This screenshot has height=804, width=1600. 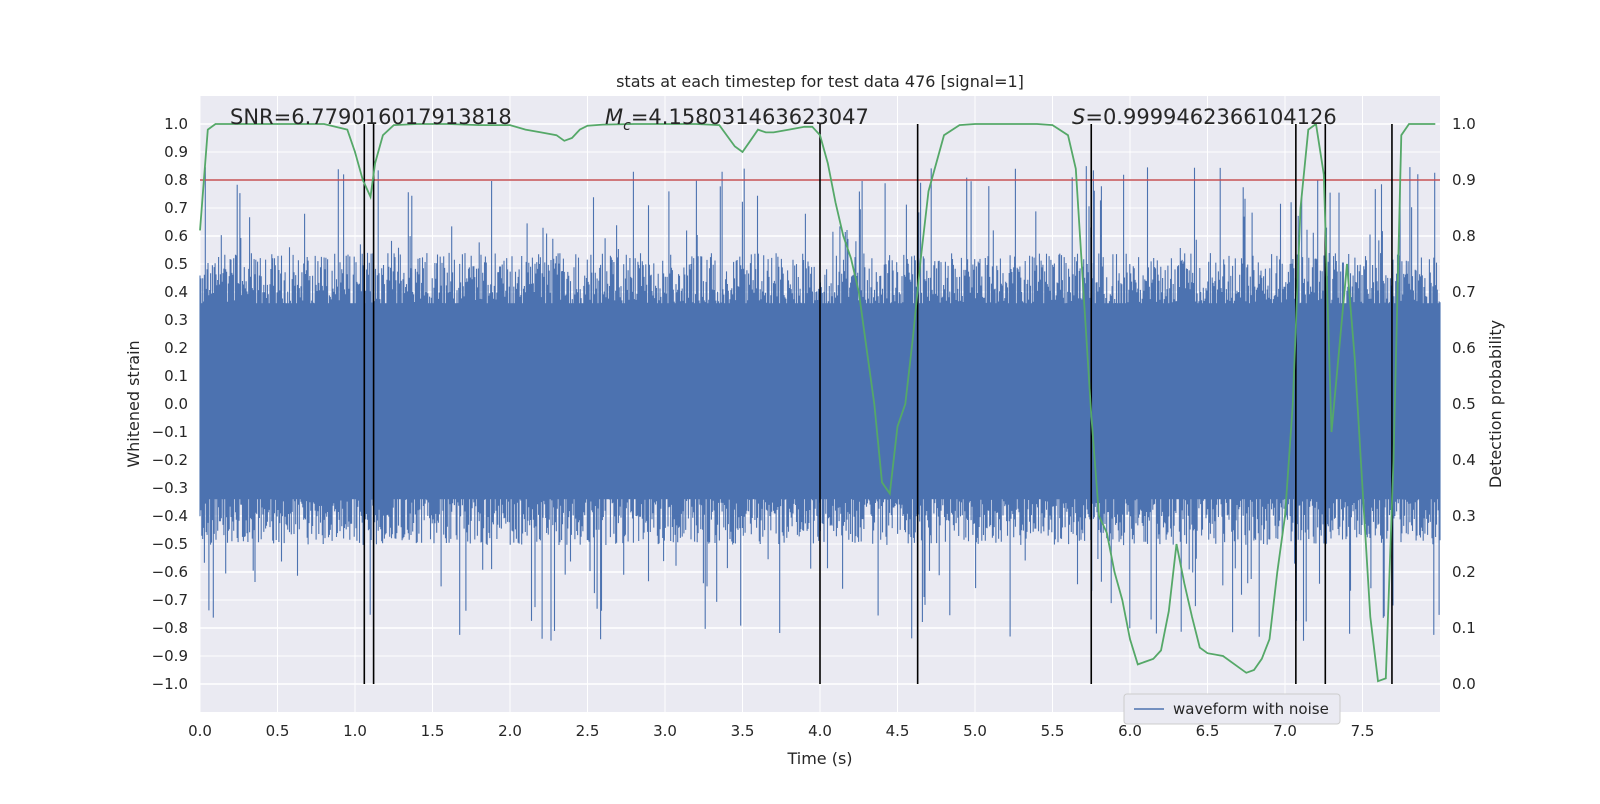 What do you see at coordinates (170, 600) in the screenshot?
I see `y-tick-label: −0.7` at bounding box center [170, 600].